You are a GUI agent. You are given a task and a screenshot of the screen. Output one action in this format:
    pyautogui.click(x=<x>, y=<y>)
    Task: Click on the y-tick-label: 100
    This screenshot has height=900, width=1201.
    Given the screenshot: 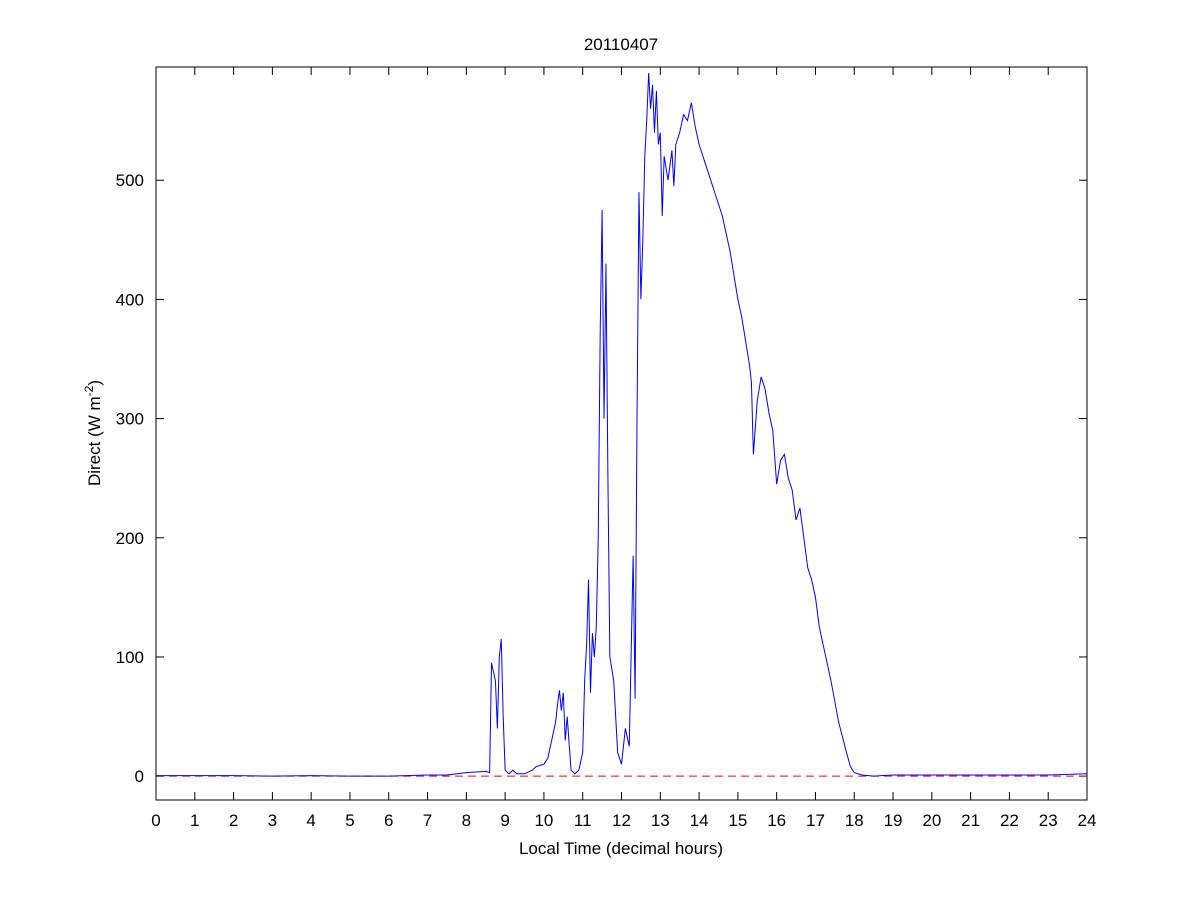 What is the action you would take?
    pyautogui.click(x=130, y=657)
    